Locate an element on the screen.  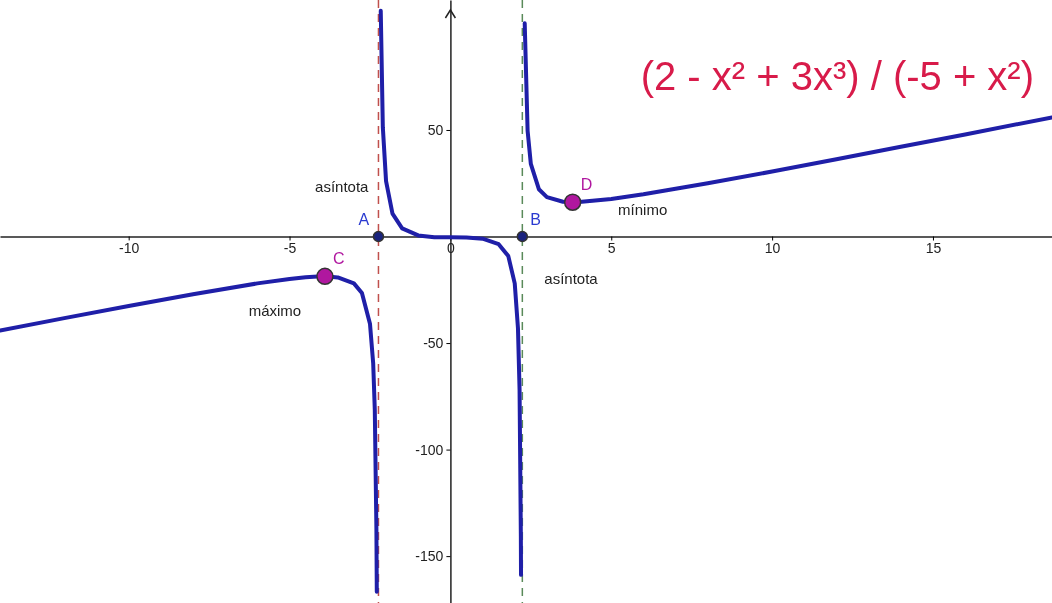
series-label: A is located at coordinates (364, 219).